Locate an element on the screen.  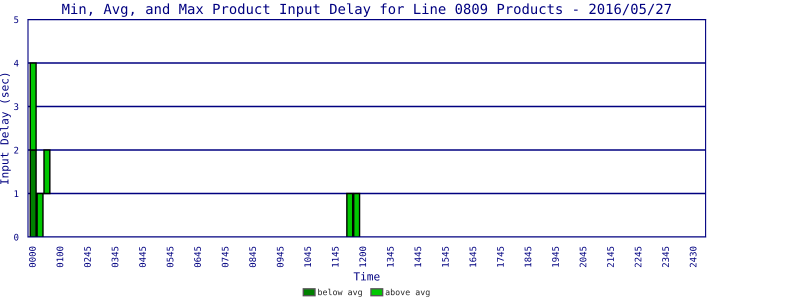
x-tick-label: 1945 is located at coordinates (555, 256).